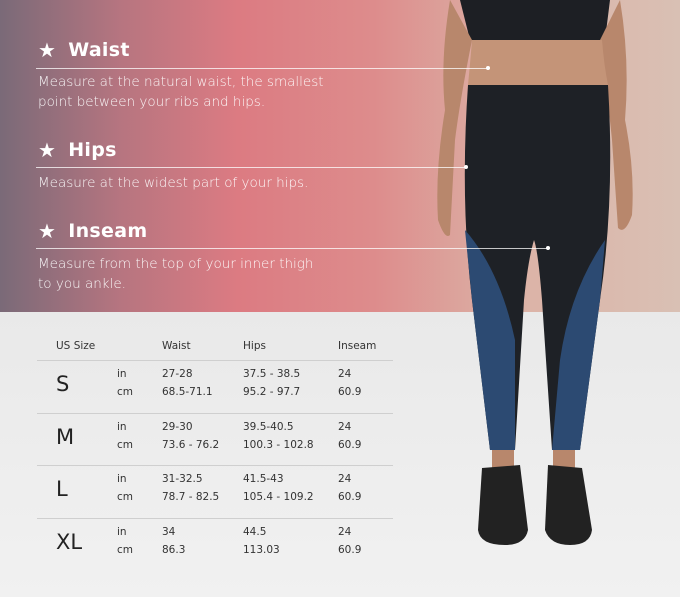  What do you see at coordinates (174, 549) in the screenshot?
I see `table-cell: 86.3` at bounding box center [174, 549].